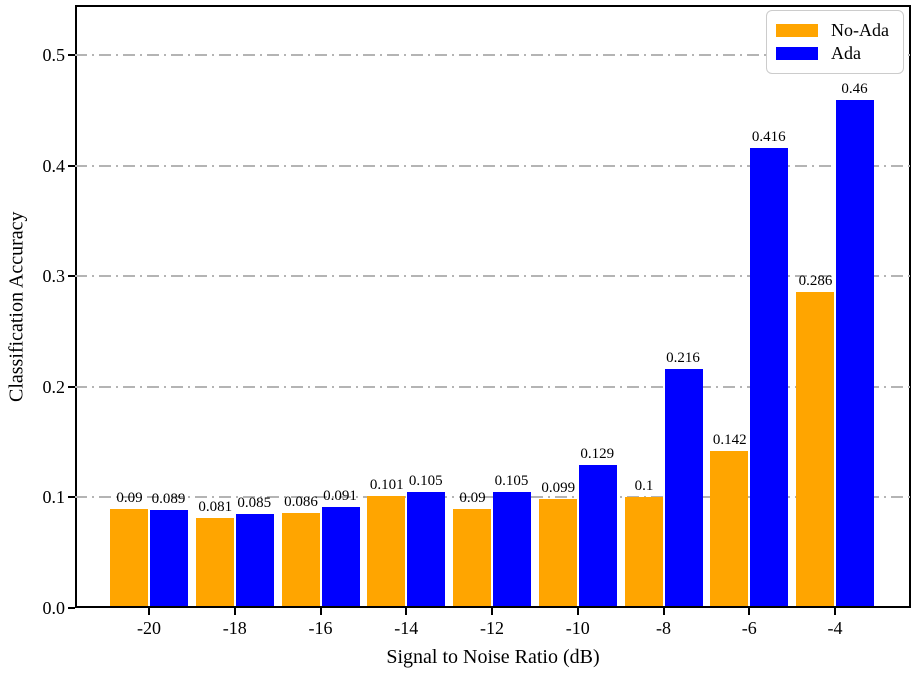  I want to click on bar-value-no-ada--6: 0.142, so click(729, 440).